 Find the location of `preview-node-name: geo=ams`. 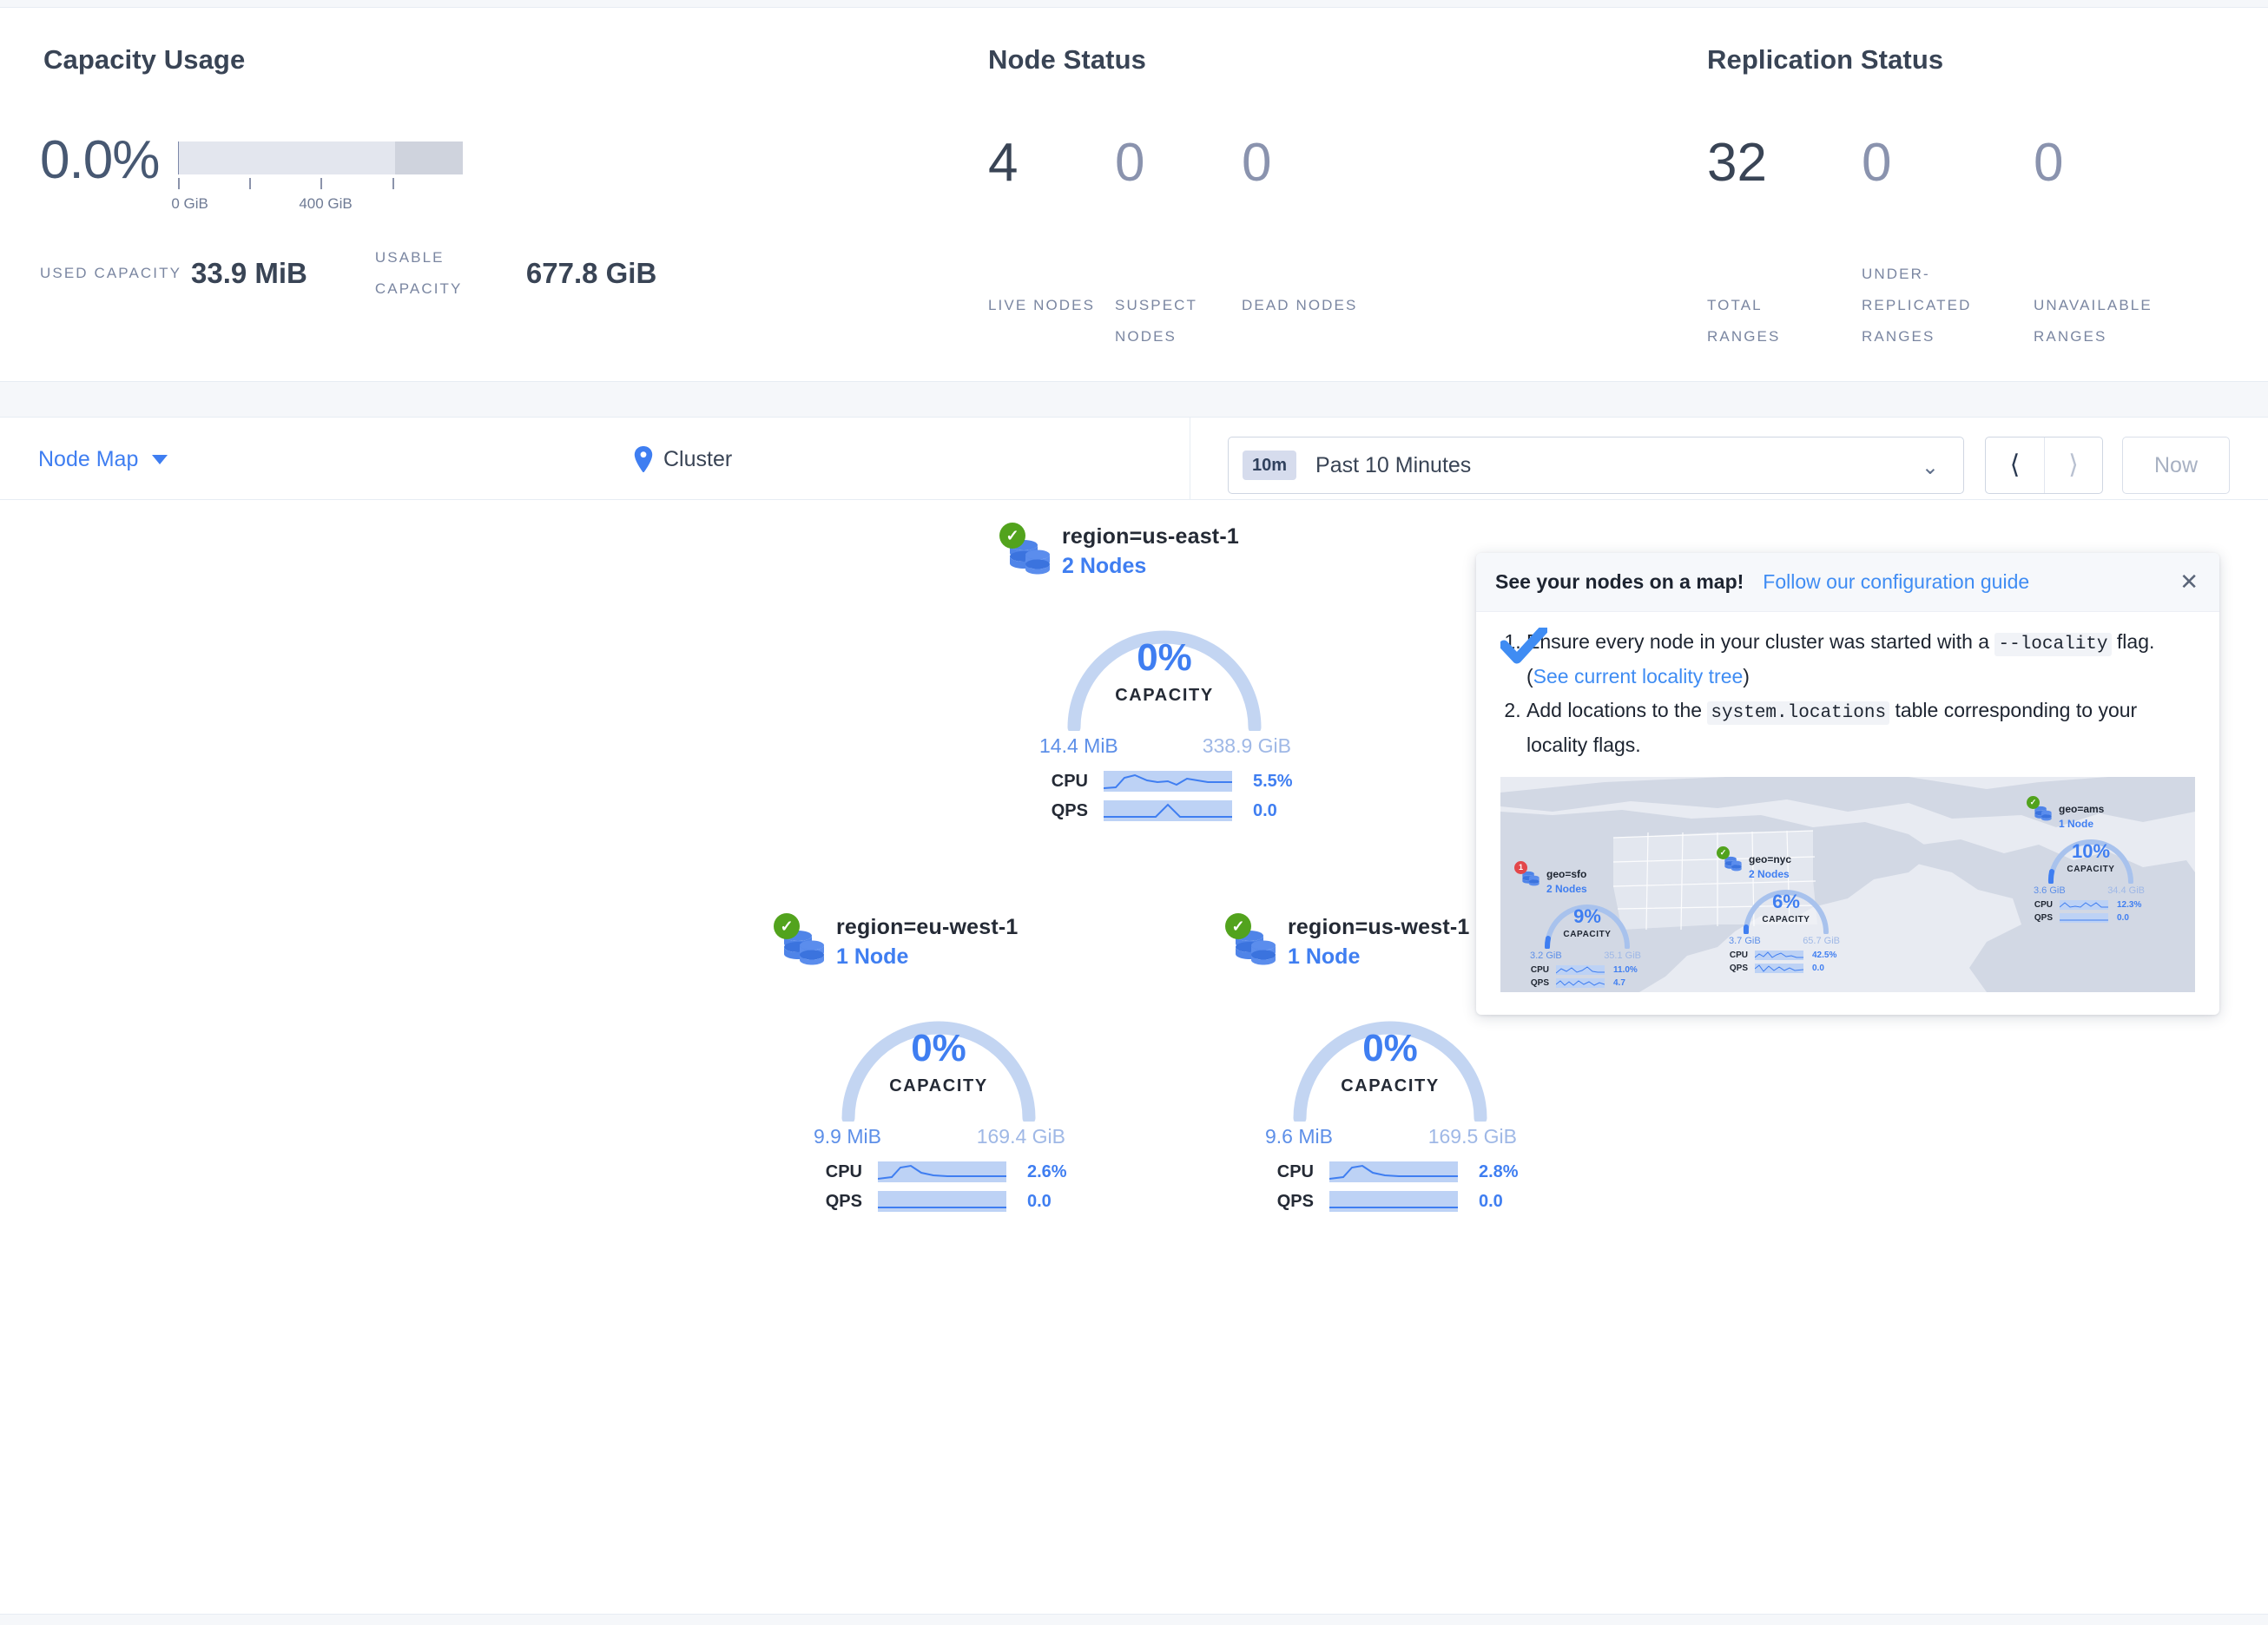

preview-node-name: geo=ams is located at coordinates (2082, 809).